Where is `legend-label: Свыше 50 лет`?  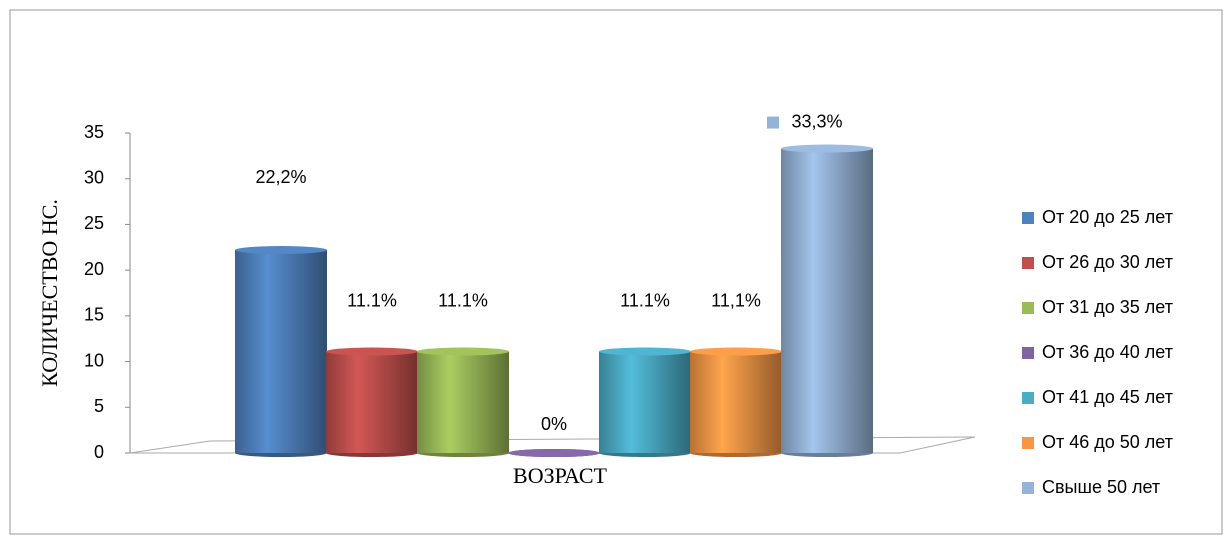
legend-label: Свыше 50 лет is located at coordinates (1101, 487).